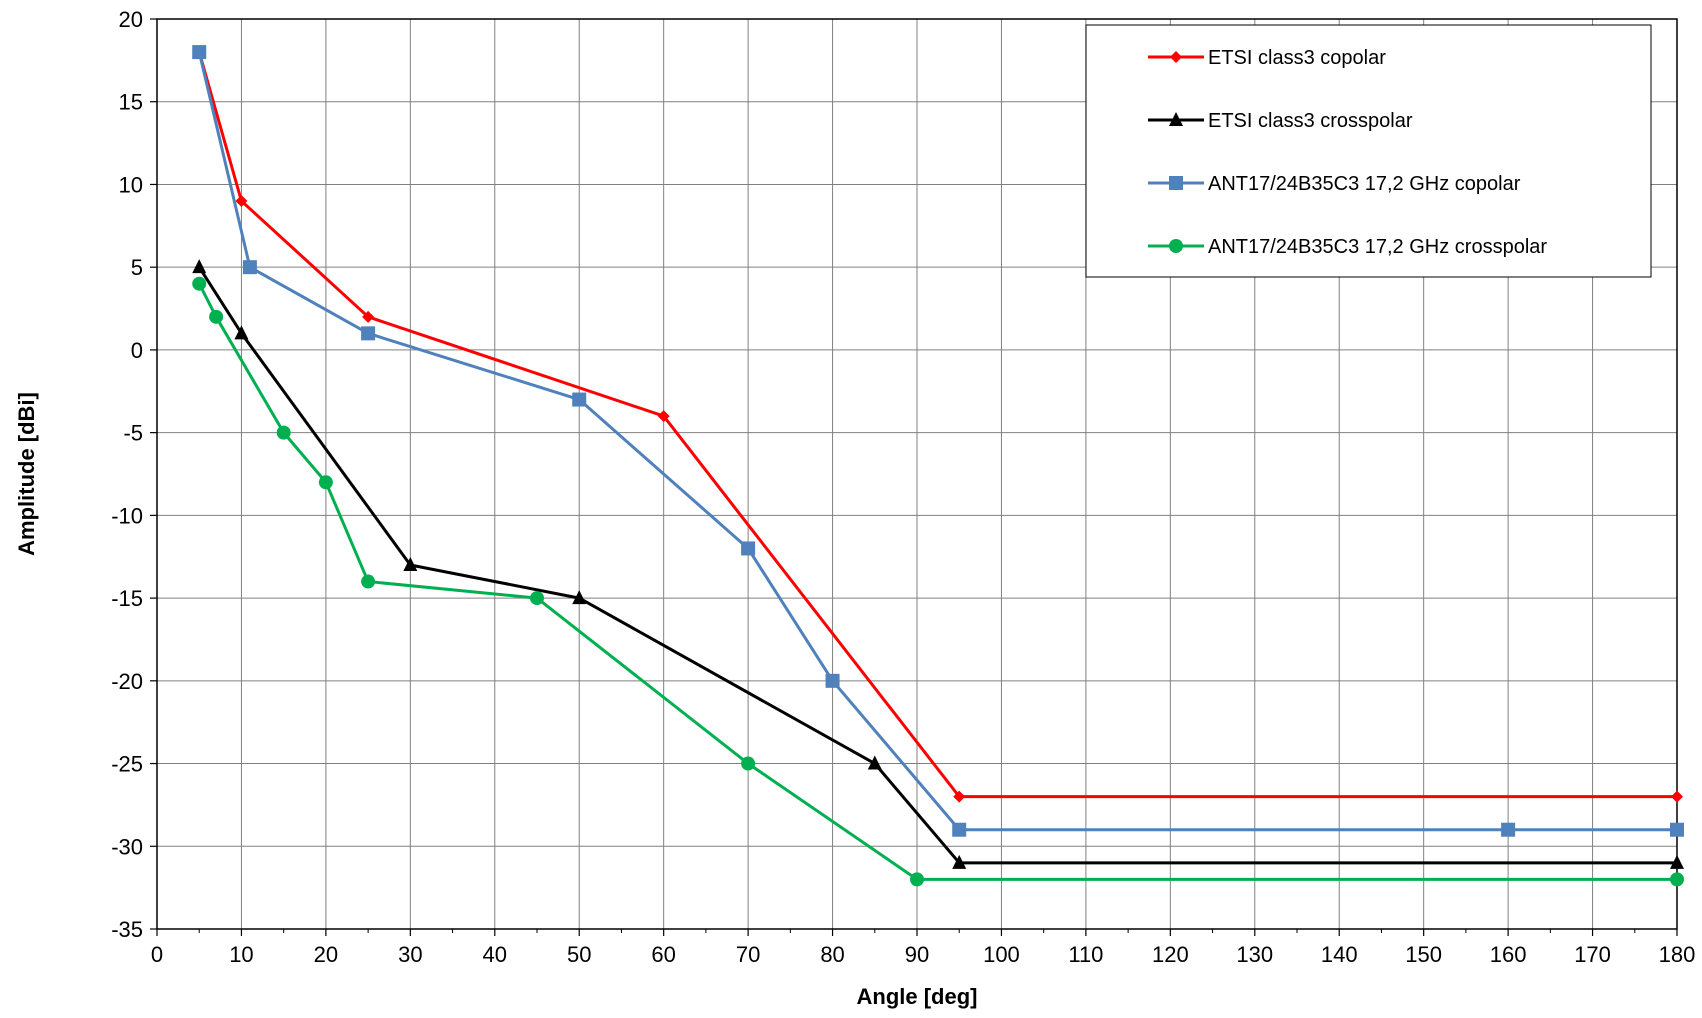  I want to click on y-tick-label: -10, so click(127, 515).